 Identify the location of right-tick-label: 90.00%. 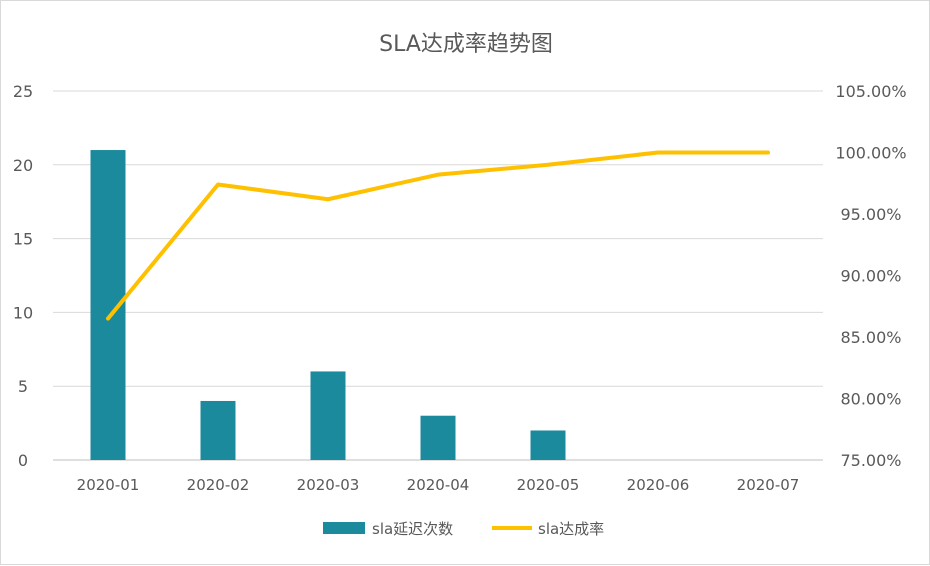
(870, 276).